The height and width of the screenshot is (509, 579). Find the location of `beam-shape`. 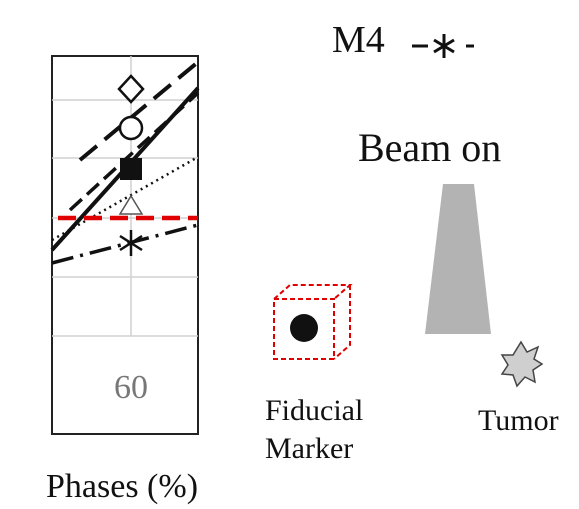

beam-shape is located at coordinates (458, 259).